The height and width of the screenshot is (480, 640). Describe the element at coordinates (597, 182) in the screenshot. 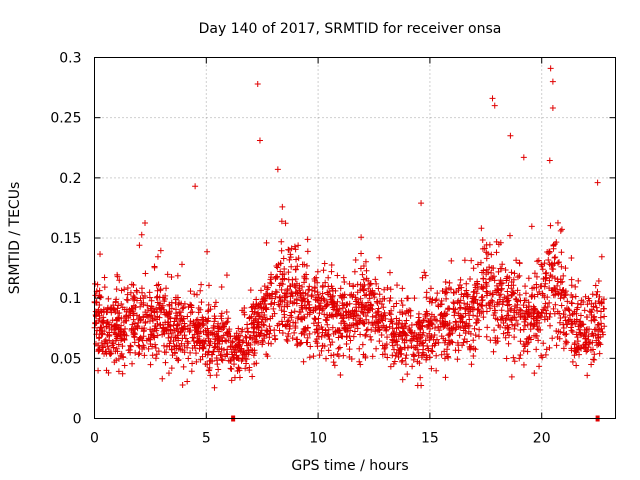

I see `peak-point` at that location.